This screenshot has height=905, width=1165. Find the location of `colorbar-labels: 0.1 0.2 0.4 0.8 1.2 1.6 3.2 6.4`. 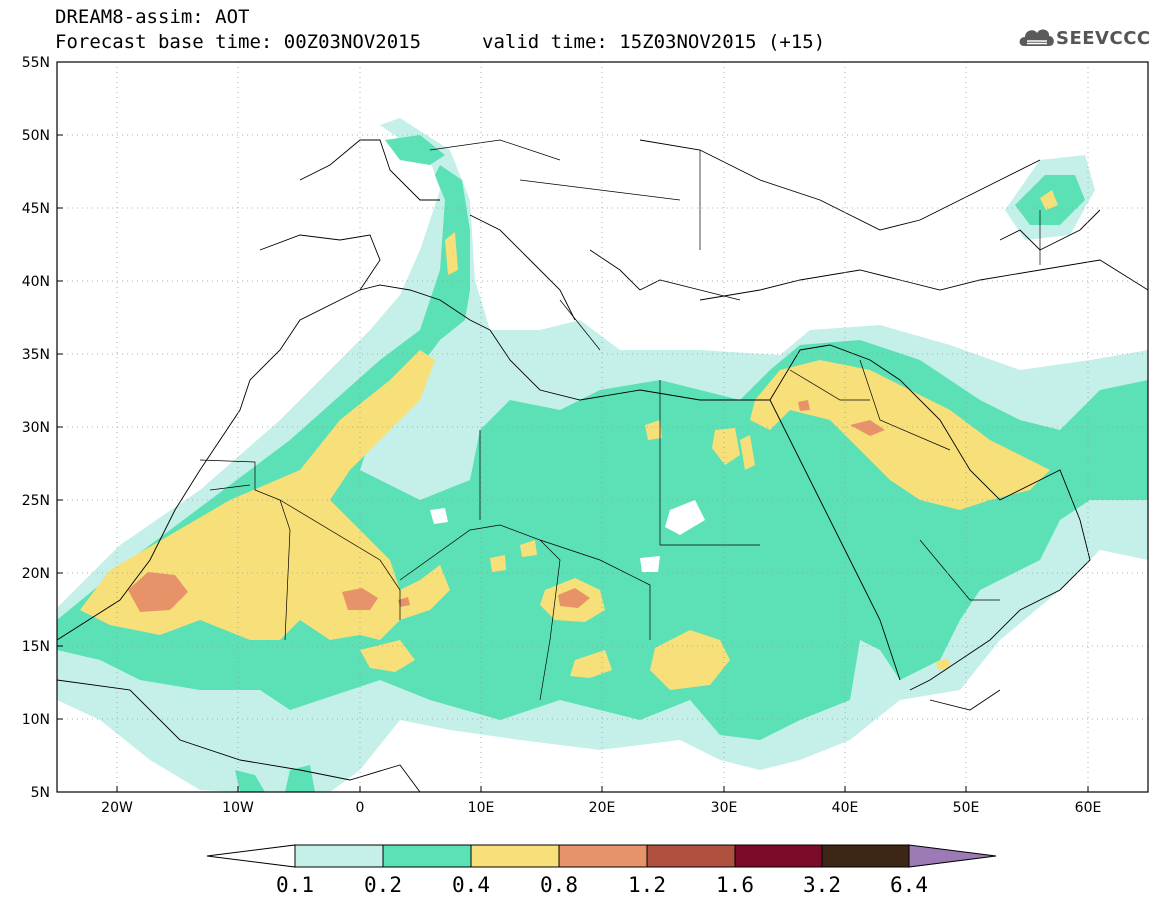

colorbar-labels: 0.1 0.2 0.4 0.8 1.2 1.6 3.2 6.4 is located at coordinates (602, 885).